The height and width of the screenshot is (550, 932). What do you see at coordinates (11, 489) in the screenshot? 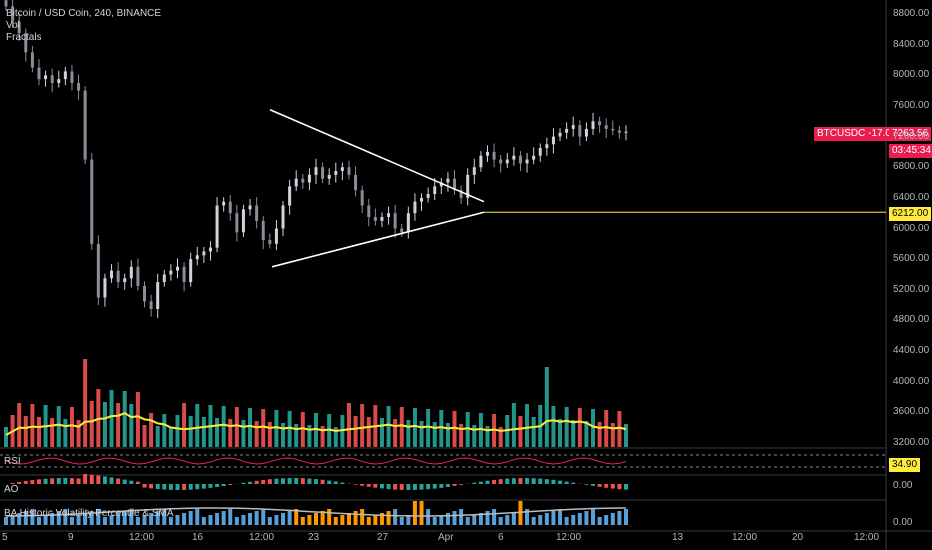
I see `ao-pane-label: AO` at bounding box center [11, 489].